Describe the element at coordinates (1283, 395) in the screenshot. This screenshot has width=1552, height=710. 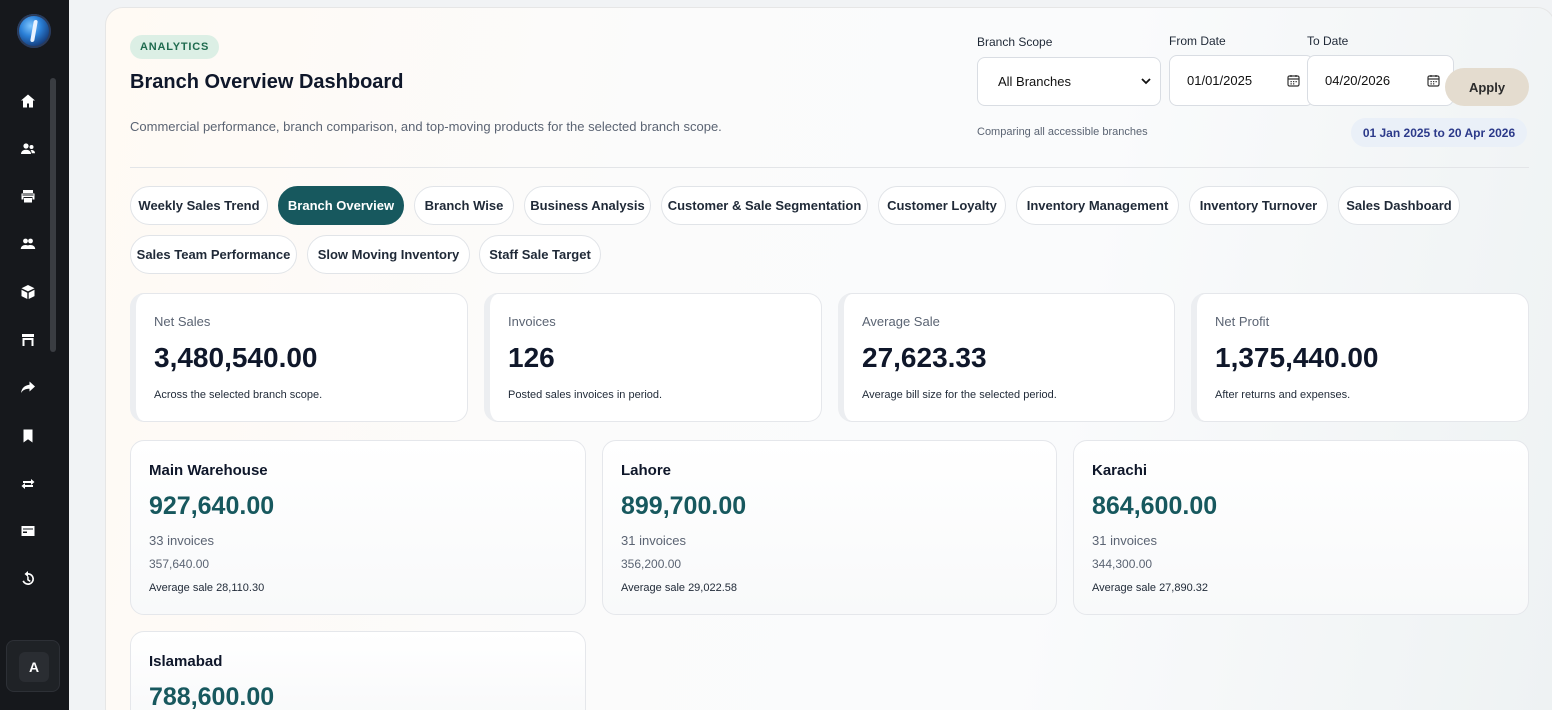
I see `kpi-note: After returns and expenses.` at that location.